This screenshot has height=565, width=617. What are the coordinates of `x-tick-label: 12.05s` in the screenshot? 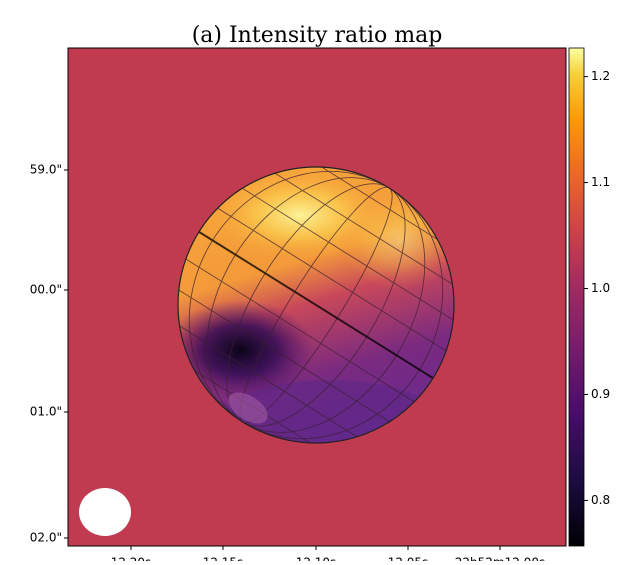 It's located at (408, 559).